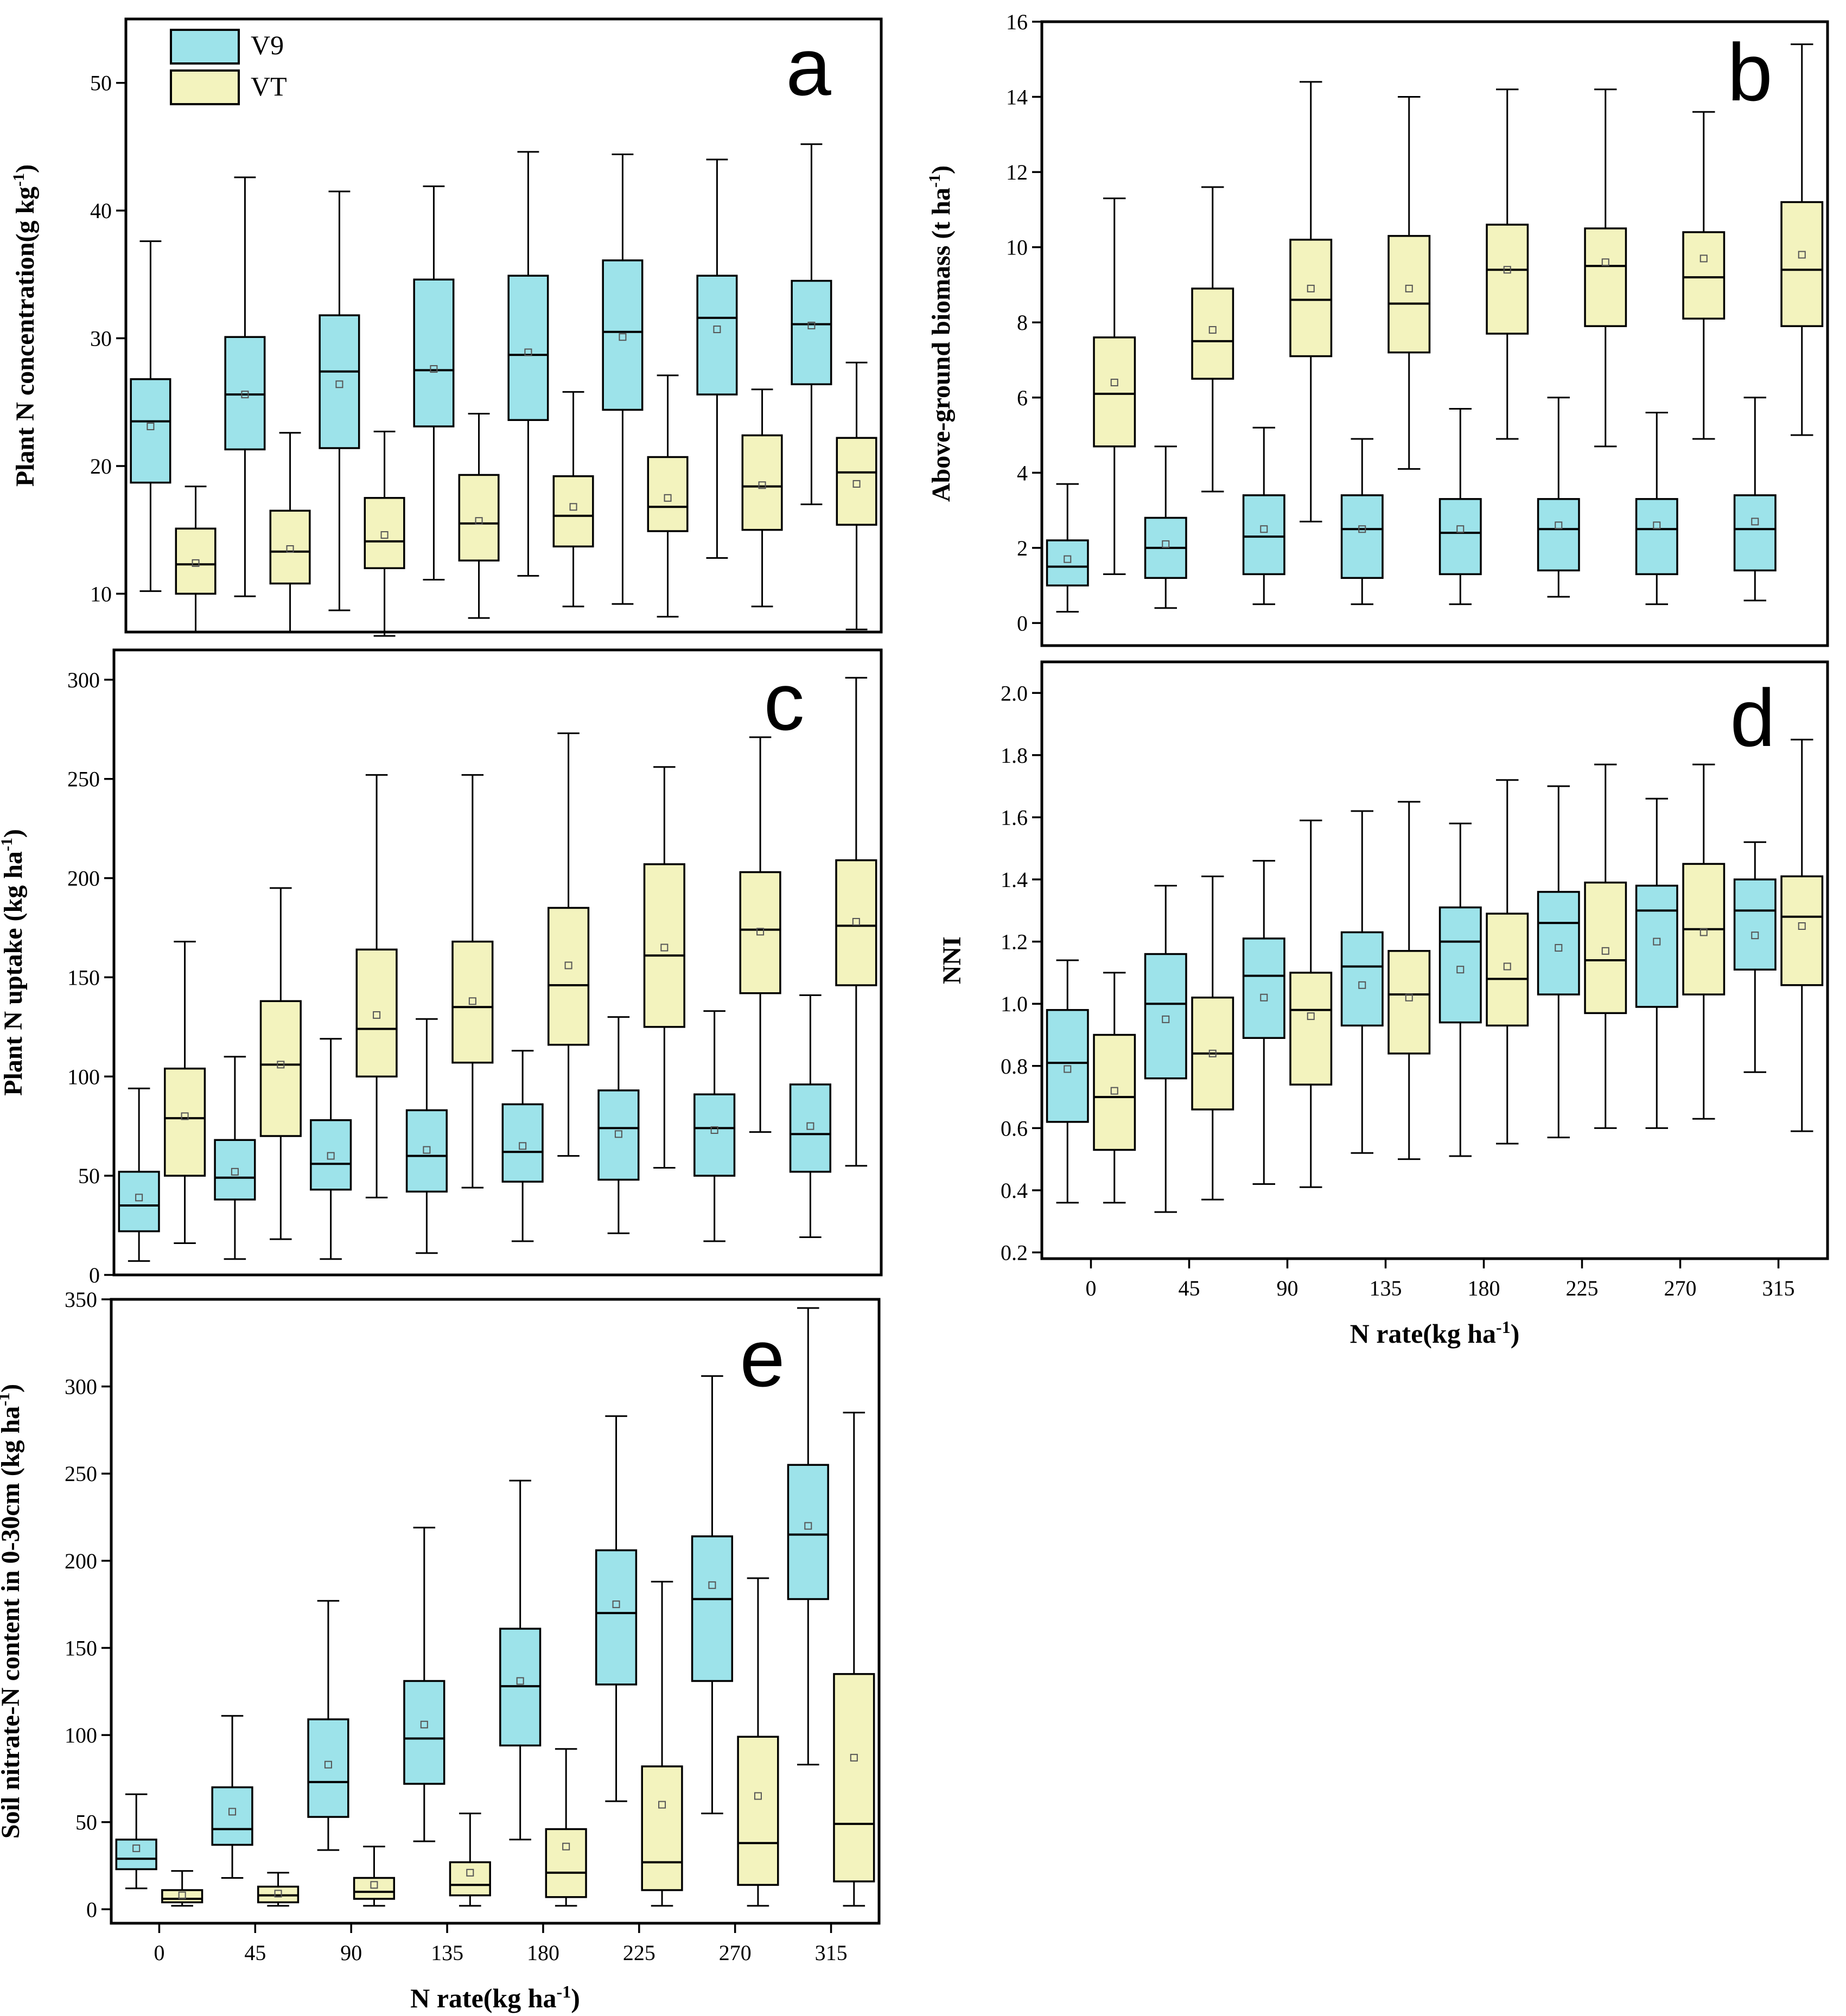  I want to click on y-tick-label: 30, so click(101, 339).